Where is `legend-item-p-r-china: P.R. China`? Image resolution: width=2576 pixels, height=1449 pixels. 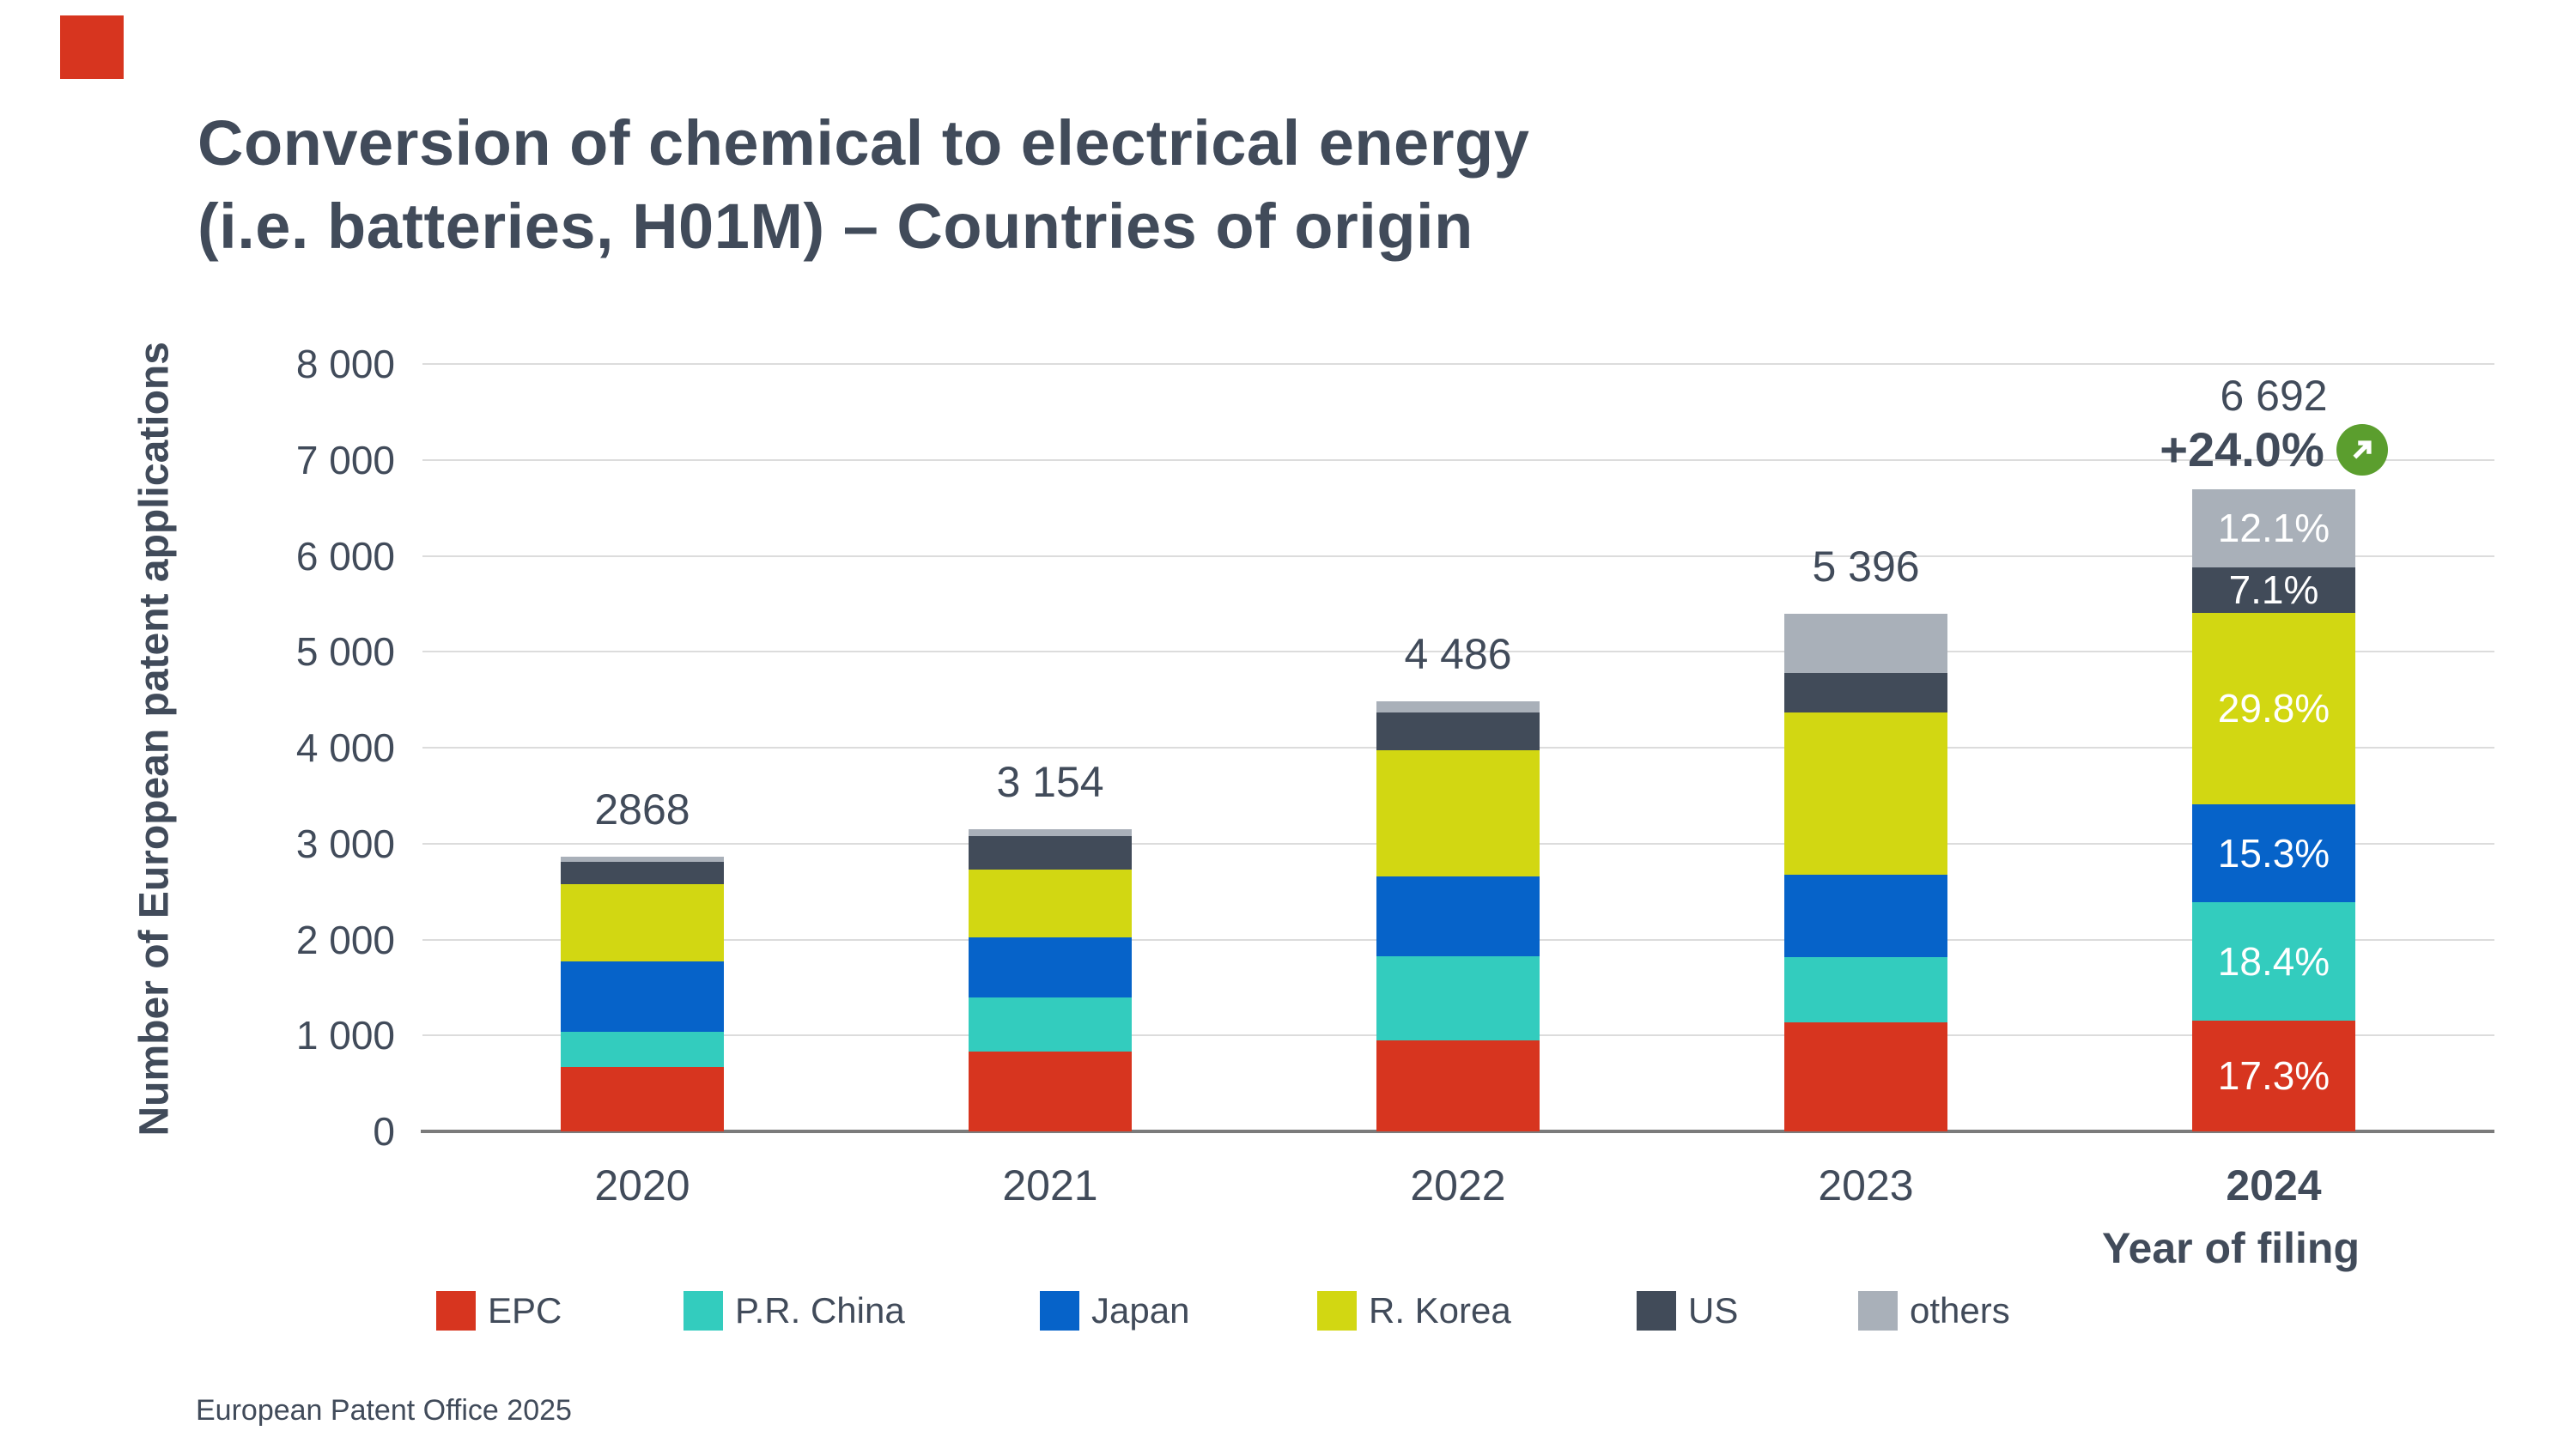
legend-item-p-r-china: P.R. China is located at coordinates (794, 1310).